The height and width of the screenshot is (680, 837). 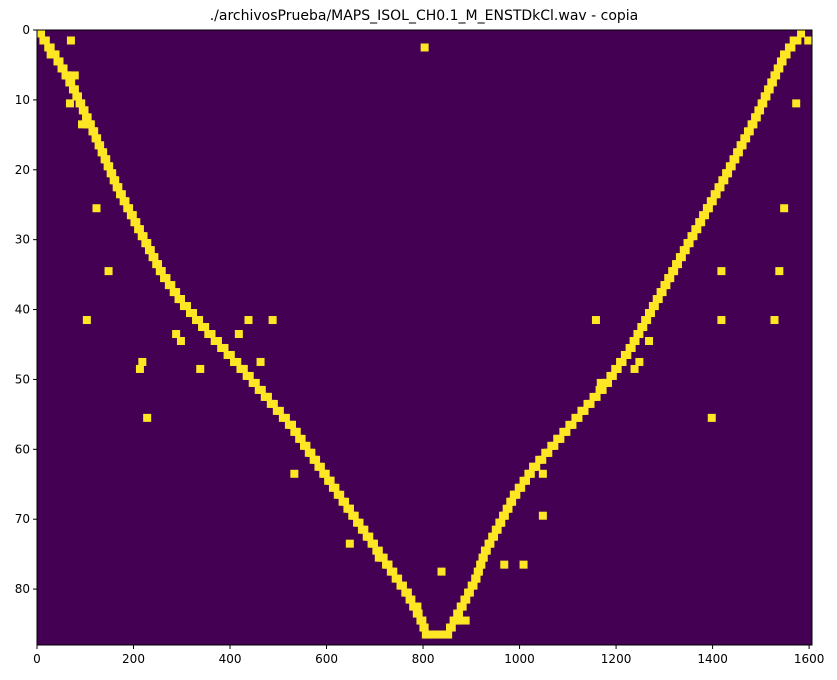 What do you see at coordinates (712, 659) in the screenshot?
I see `x-tick-label: 1400` at bounding box center [712, 659].